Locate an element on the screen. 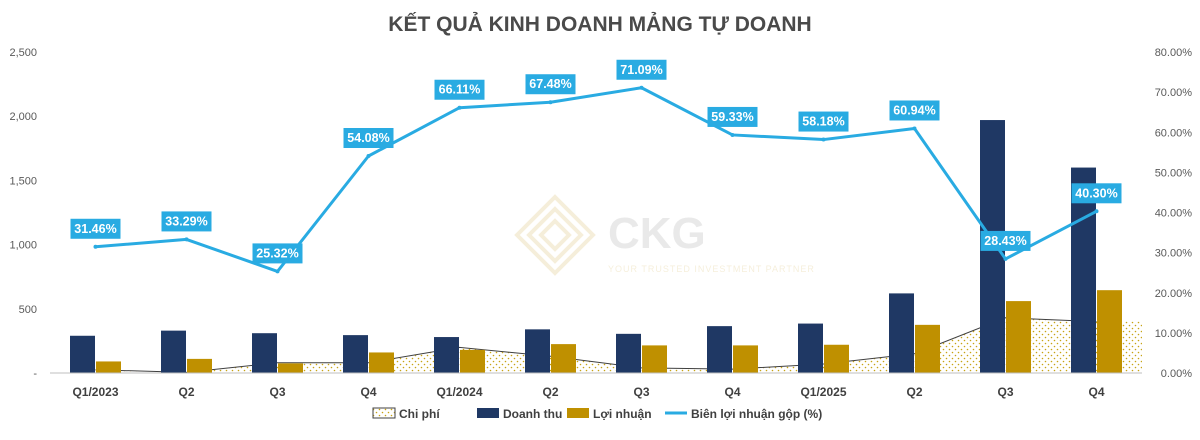 Image resolution: width=1200 pixels, height=440 pixels. y-right-tick-label: 0.00% is located at coordinates (1176, 374).